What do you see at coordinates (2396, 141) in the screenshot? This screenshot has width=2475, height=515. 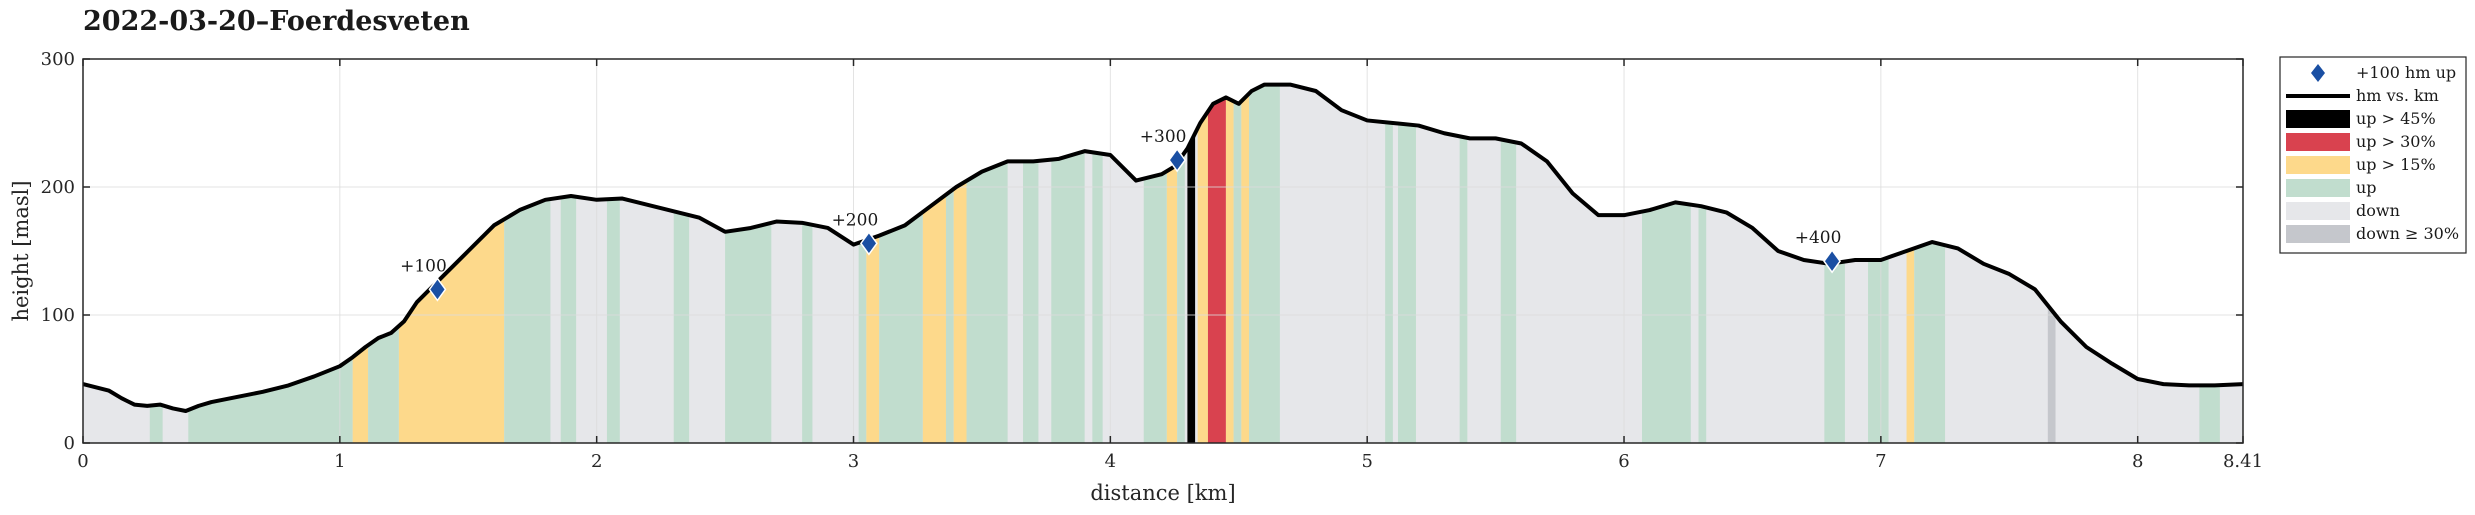 I see `legend-label: up > 30%` at bounding box center [2396, 141].